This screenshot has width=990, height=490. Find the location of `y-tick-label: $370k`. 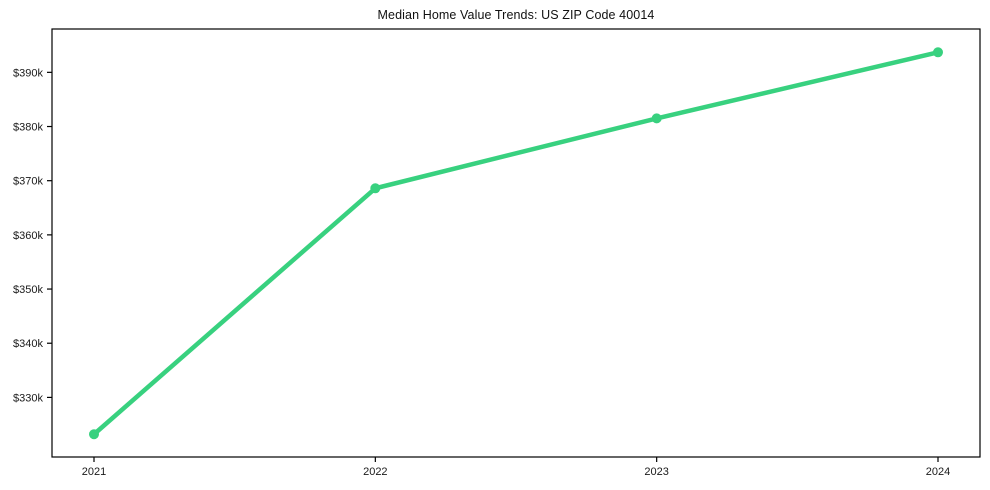

y-tick-label: $370k is located at coordinates (28, 182).